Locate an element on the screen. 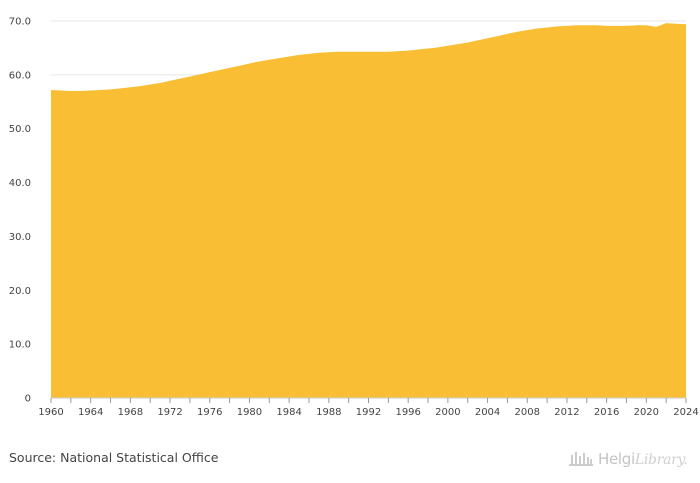 The height and width of the screenshot is (483, 700). x-tick-label: 1984 is located at coordinates (288, 412).